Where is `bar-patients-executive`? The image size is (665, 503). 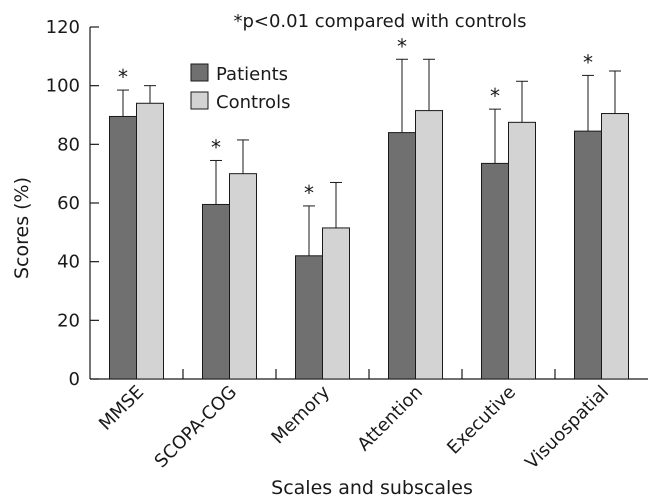
bar-patients-executive is located at coordinates (495, 271).